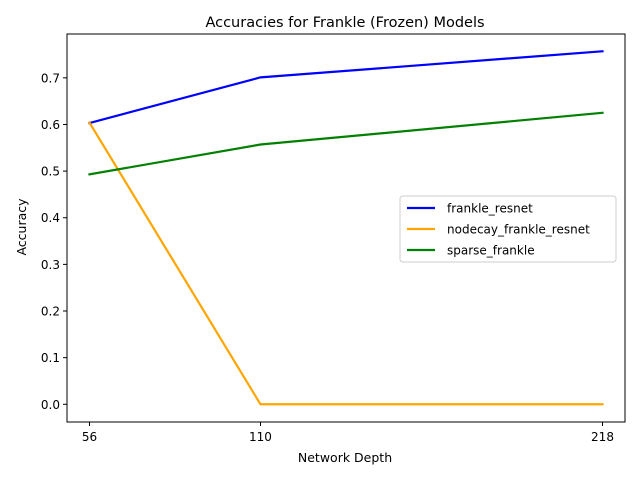 The height and width of the screenshot is (484, 640). I want to click on y-tick-label: 0.3, so click(50, 265).